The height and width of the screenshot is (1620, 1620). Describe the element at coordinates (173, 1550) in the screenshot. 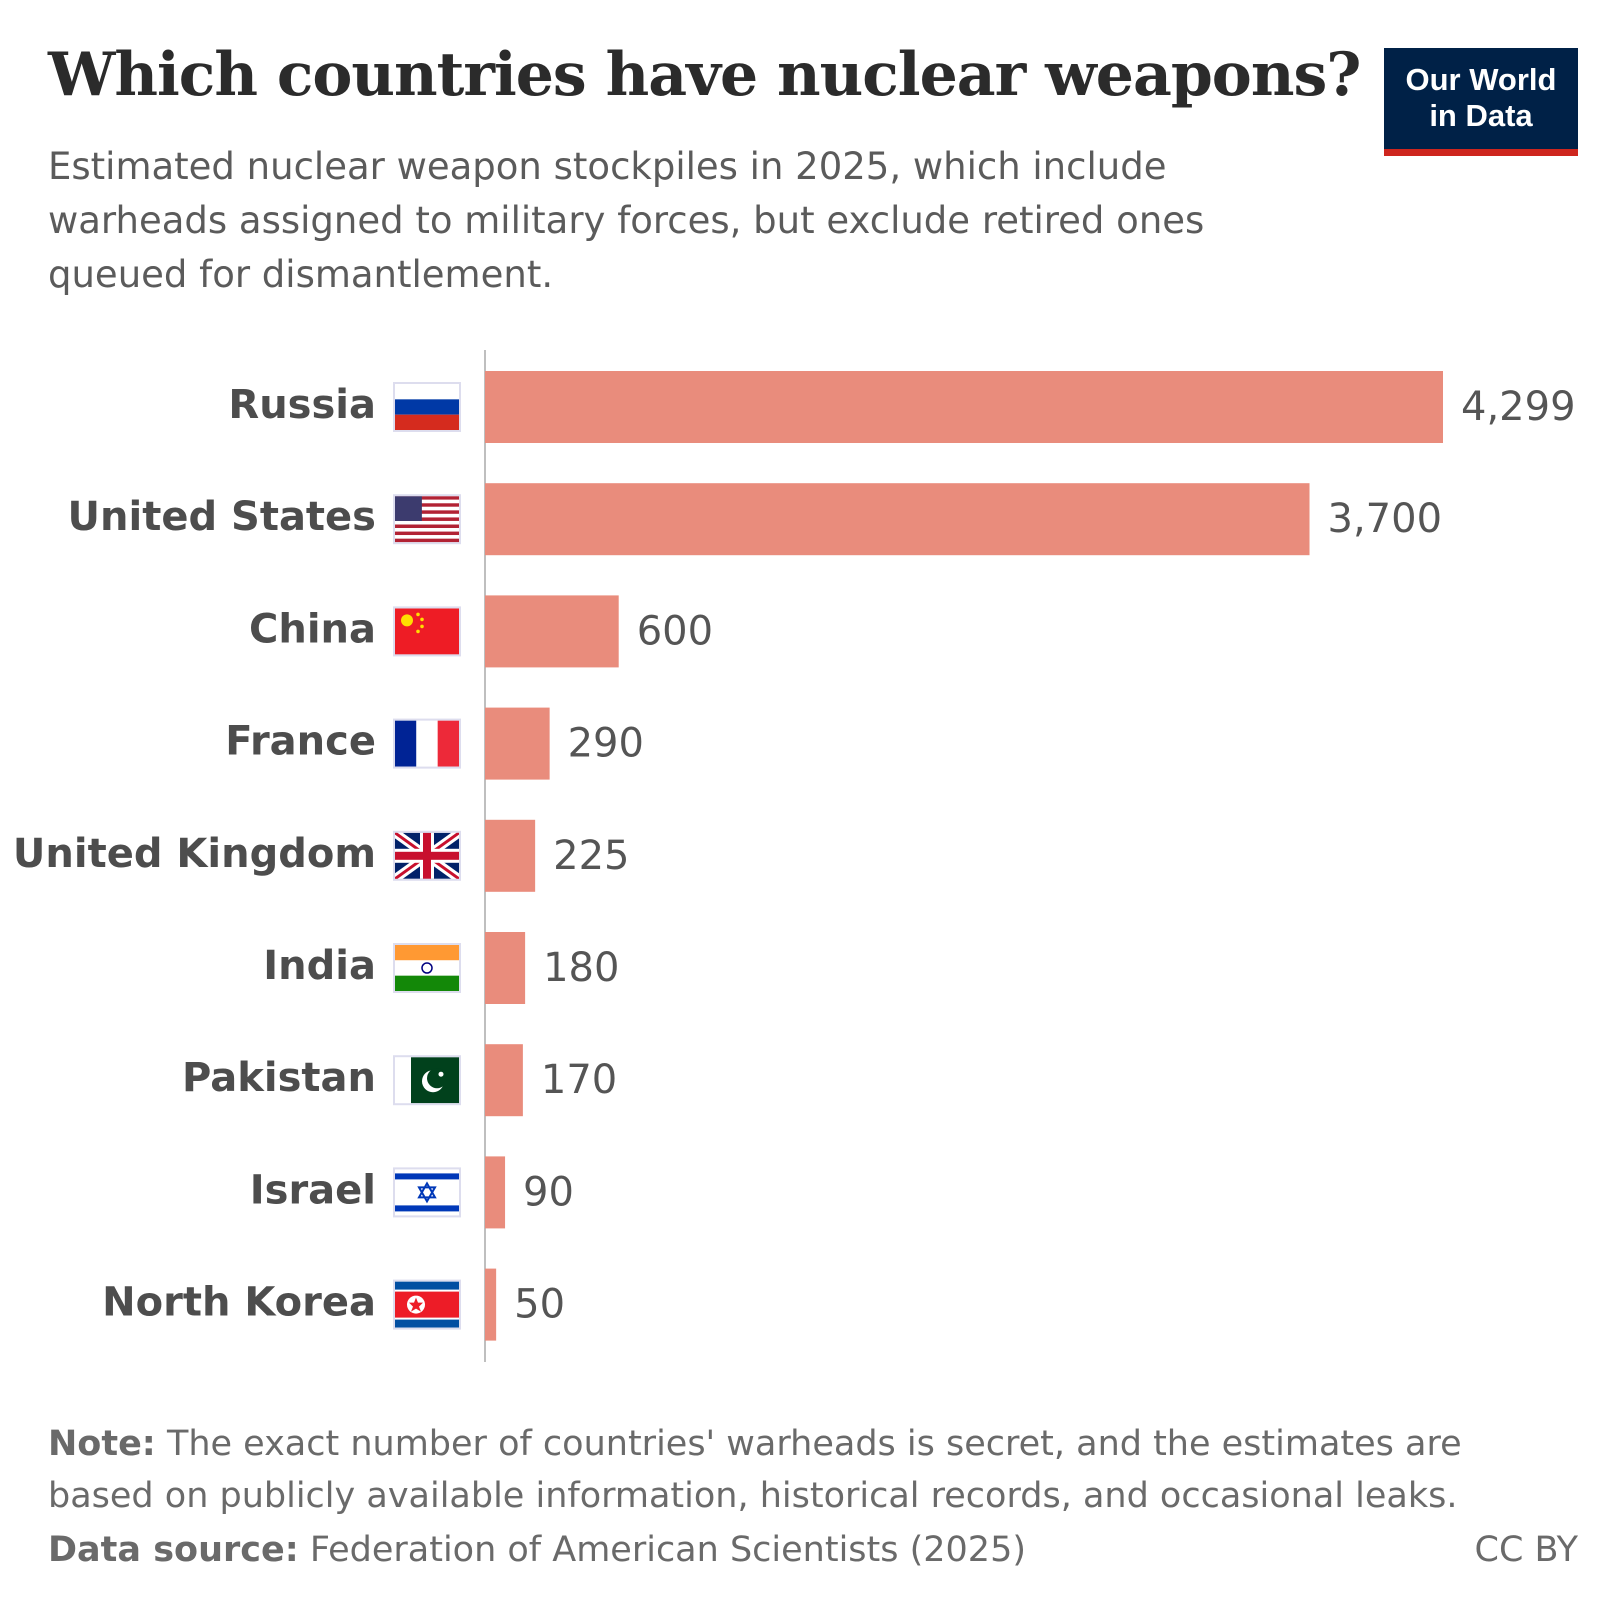

I see `source-label: Data source:` at that location.